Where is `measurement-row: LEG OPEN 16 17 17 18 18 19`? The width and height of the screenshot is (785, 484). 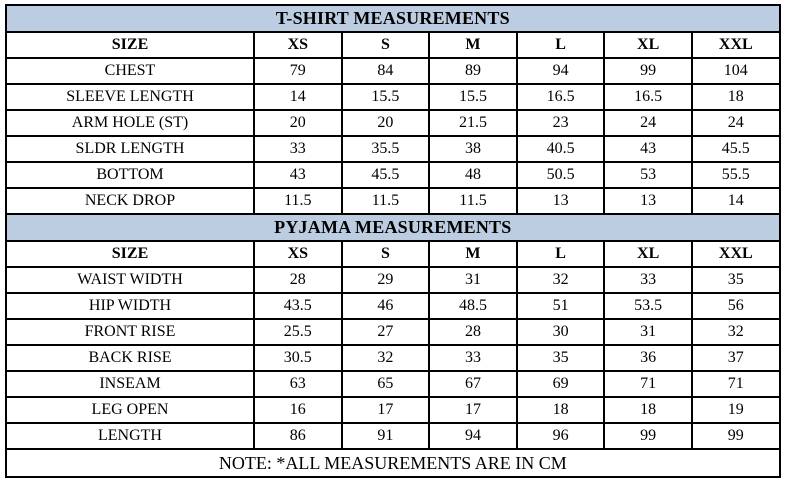 measurement-row: LEG OPEN 16 17 17 18 18 19 is located at coordinates (393, 410).